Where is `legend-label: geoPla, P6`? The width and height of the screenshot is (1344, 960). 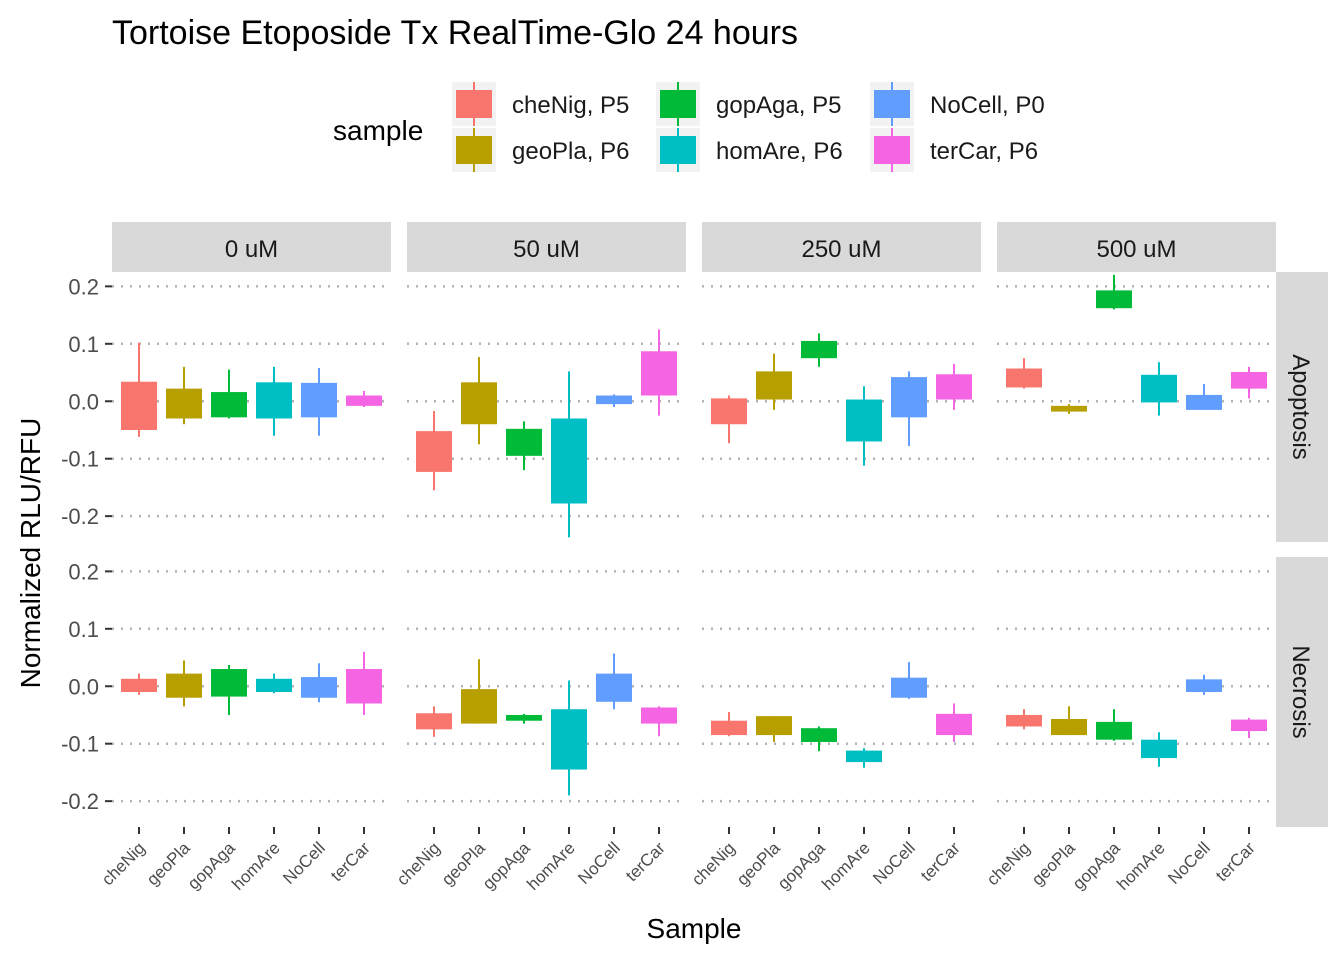 legend-label: geoPla, P6 is located at coordinates (570, 151).